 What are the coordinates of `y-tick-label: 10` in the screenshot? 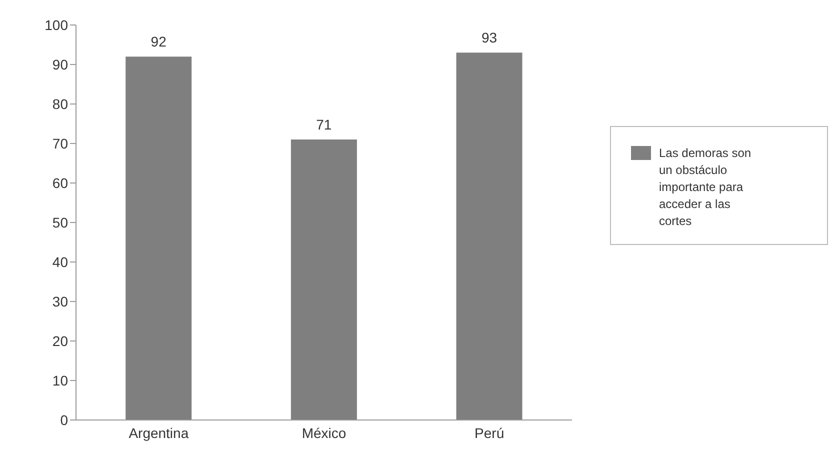 It's located at (60, 380).